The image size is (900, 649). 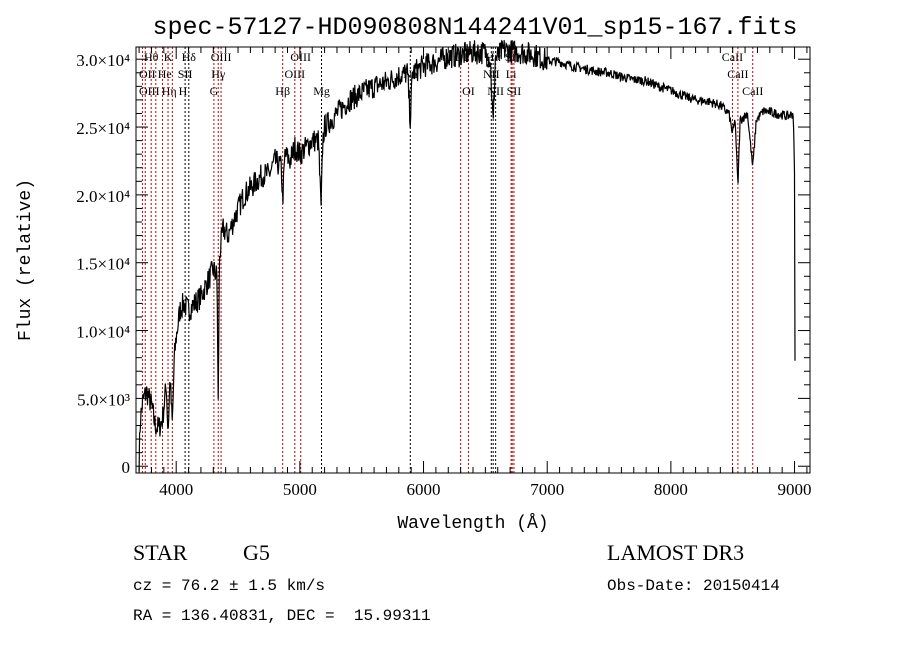 What do you see at coordinates (103, 60) in the screenshot?
I see `y-tick-label: 3.0×10⁴` at bounding box center [103, 60].